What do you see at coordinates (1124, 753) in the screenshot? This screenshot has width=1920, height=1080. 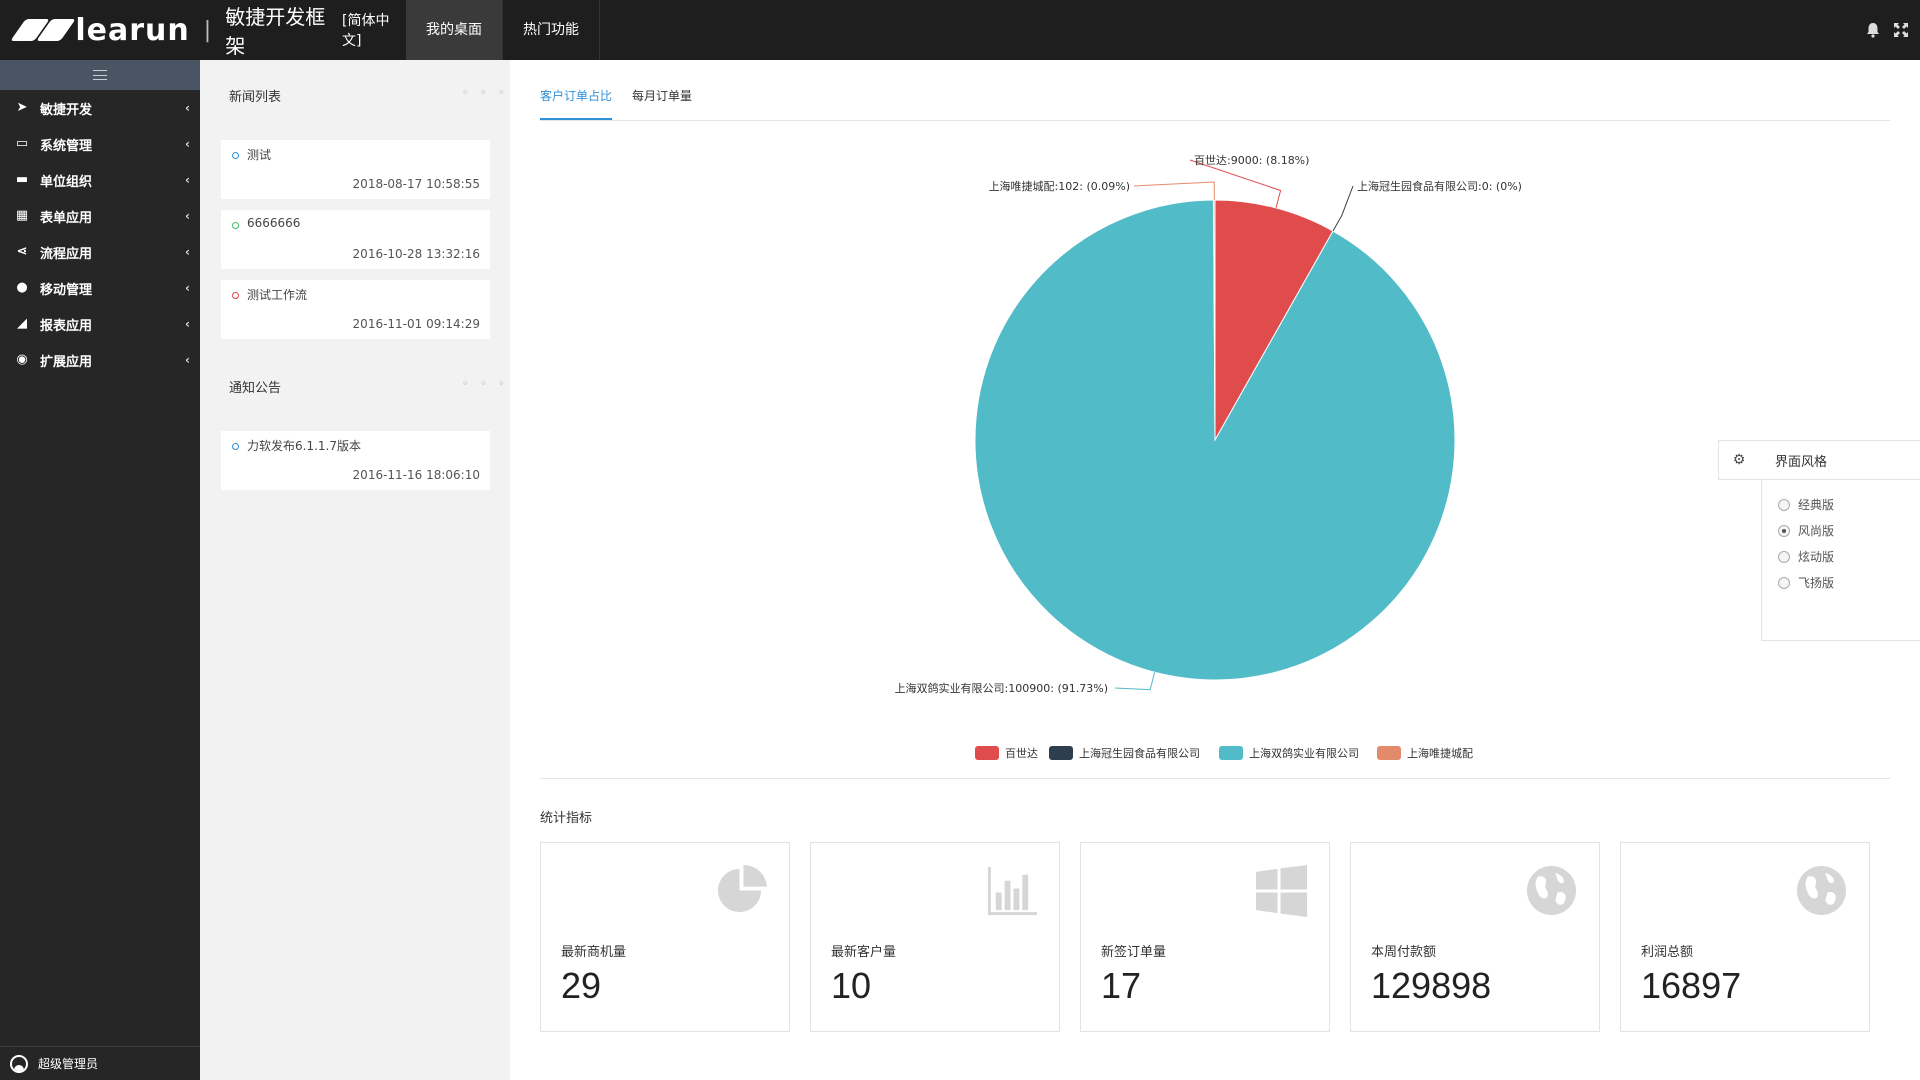 I see `legend-item: 上海冠生园食品有限公司` at bounding box center [1124, 753].